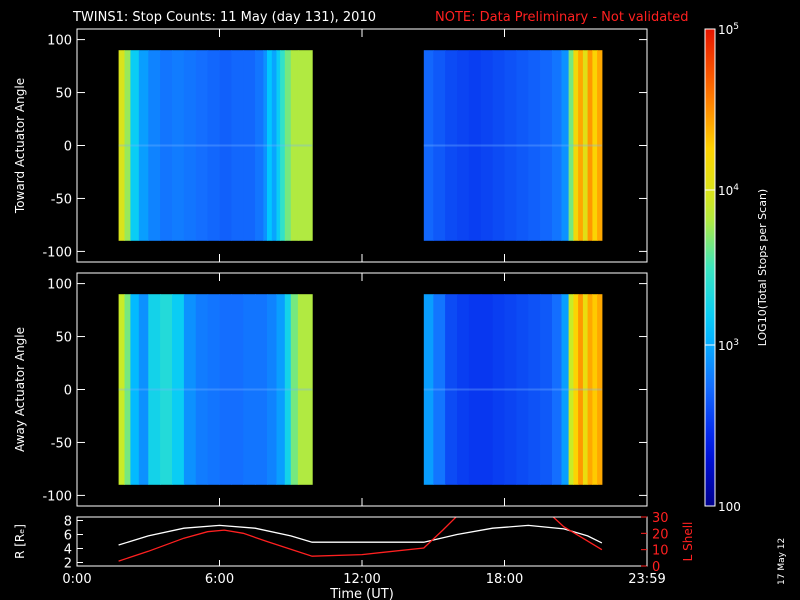 The image size is (800, 600). Describe the element at coordinates (361, 593) in the screenshot. I see `x-axis-label: Time (UT)` at that location.